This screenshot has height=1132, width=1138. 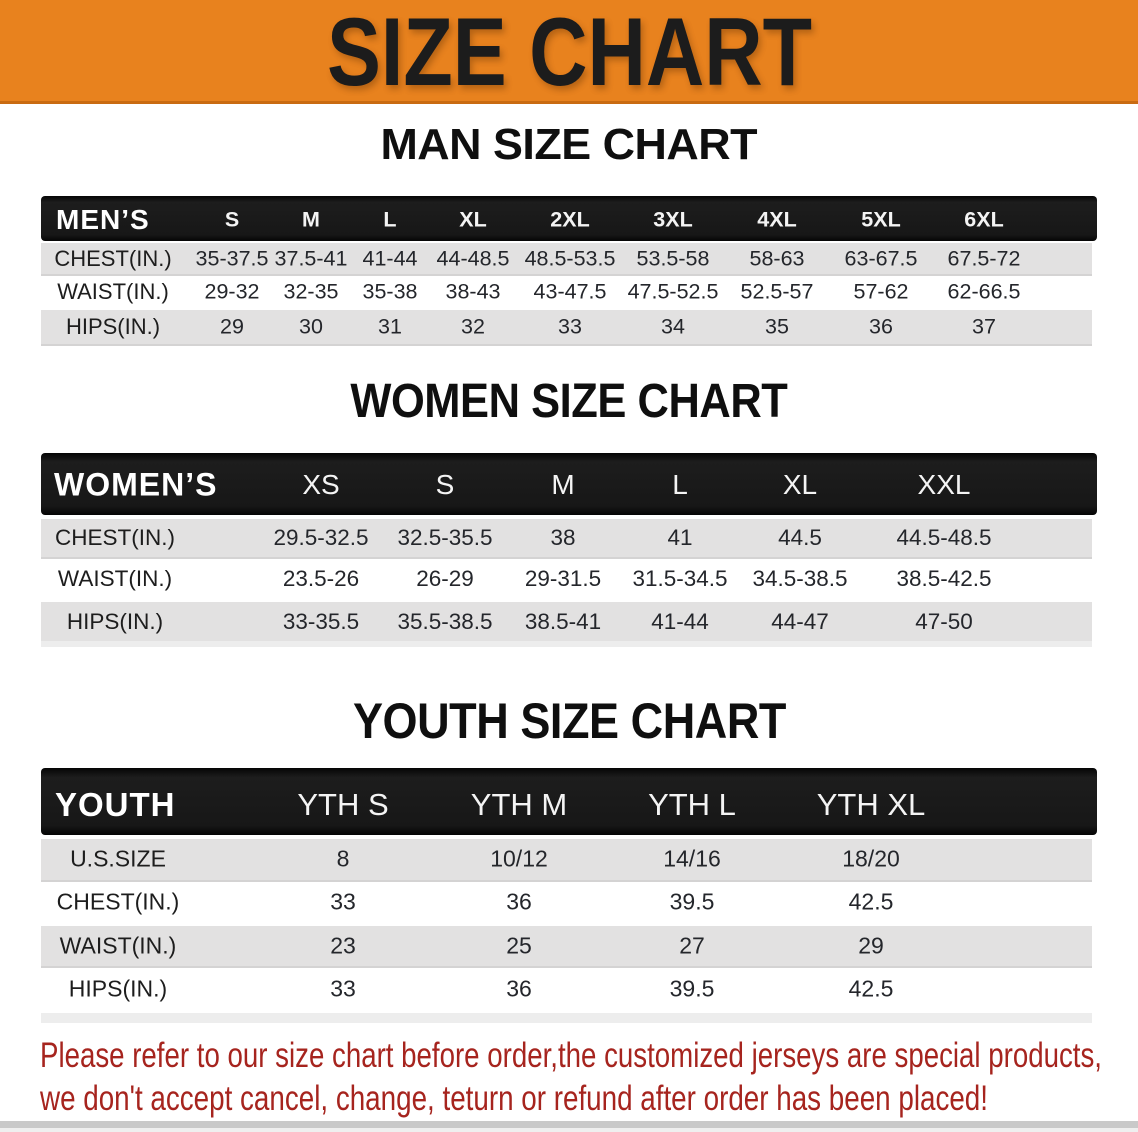 I want to click on youth-section-heading: YOUTH SIZE CHART, so click(x=569, y=721).